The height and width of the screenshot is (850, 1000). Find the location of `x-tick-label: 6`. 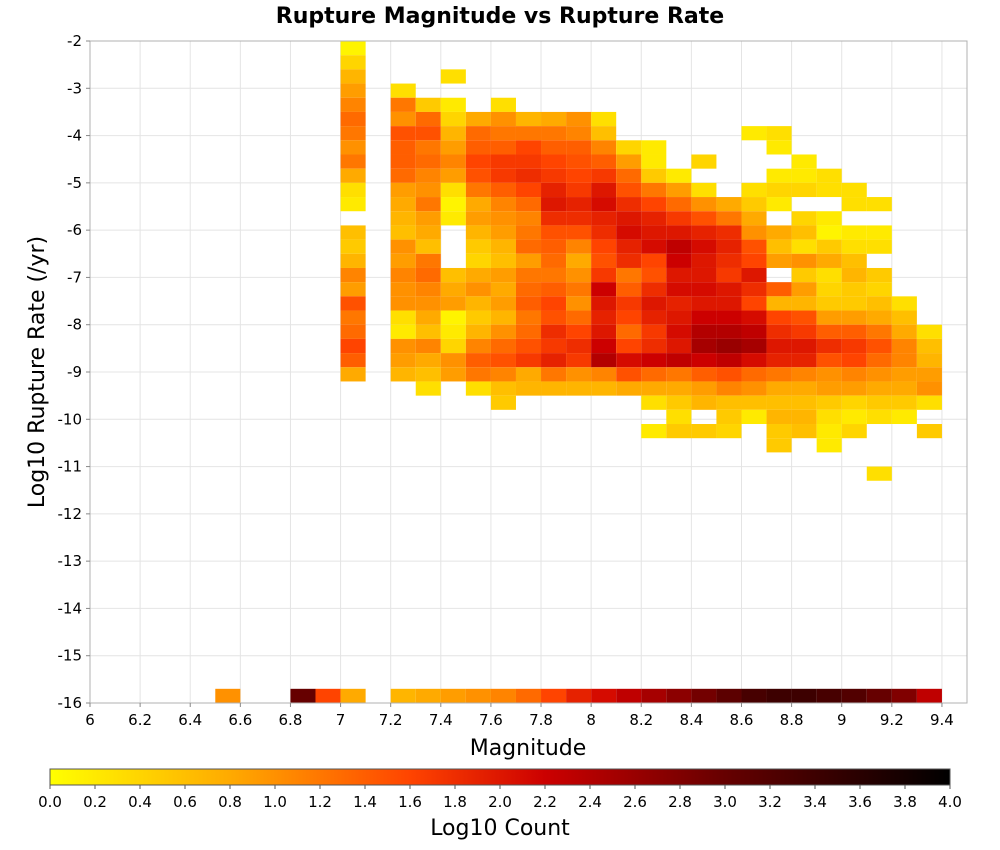

x-tick-label: 6 is located at coordinates (90, 720).